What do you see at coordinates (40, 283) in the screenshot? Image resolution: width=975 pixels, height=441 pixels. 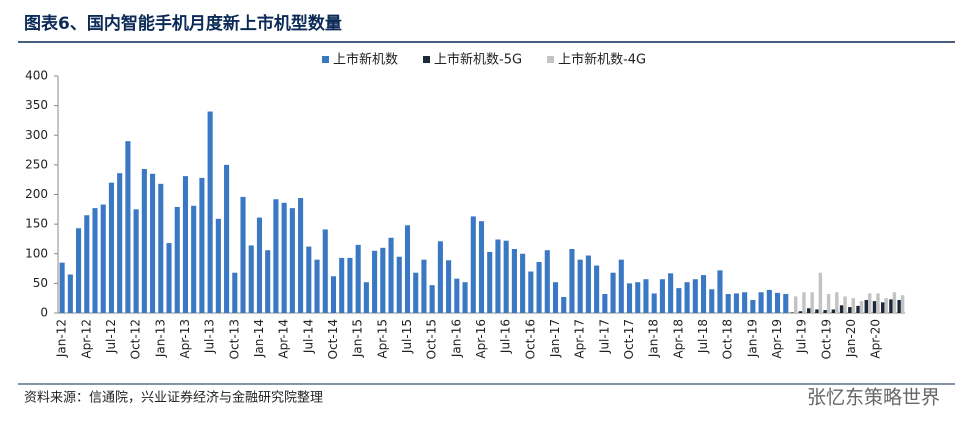 I see `y-tick-label: 50` at bounding box center [40, 283].